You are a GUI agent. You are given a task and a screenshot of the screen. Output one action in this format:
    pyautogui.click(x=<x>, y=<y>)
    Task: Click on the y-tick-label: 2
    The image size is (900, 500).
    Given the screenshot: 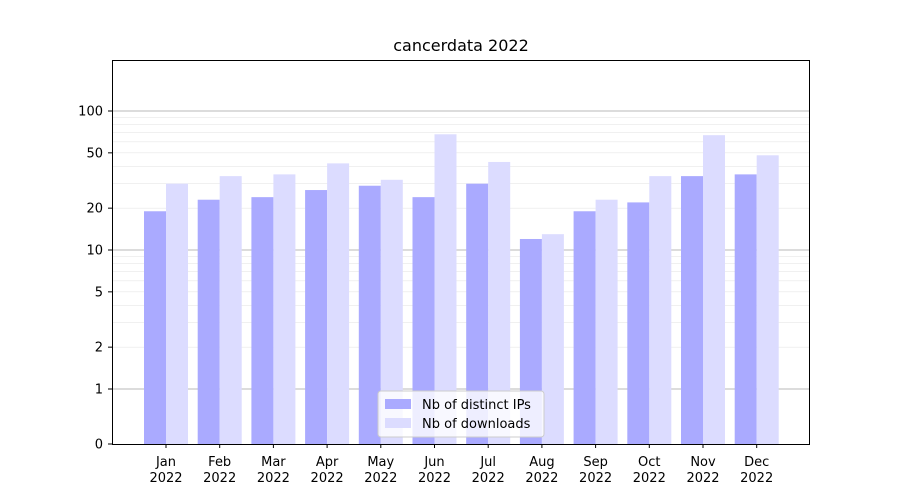 What is the action you would take?
    pyautogui.click(x=99, y=348)
    